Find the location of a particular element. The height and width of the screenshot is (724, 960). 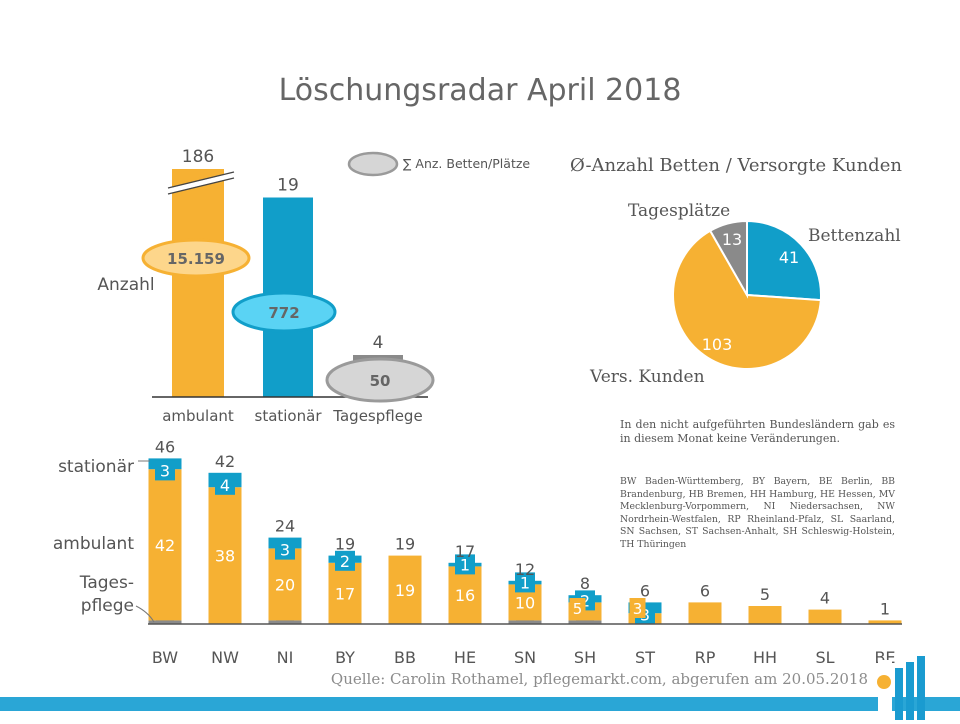

beds-legend-swatch is located at coordinates (373, 164).